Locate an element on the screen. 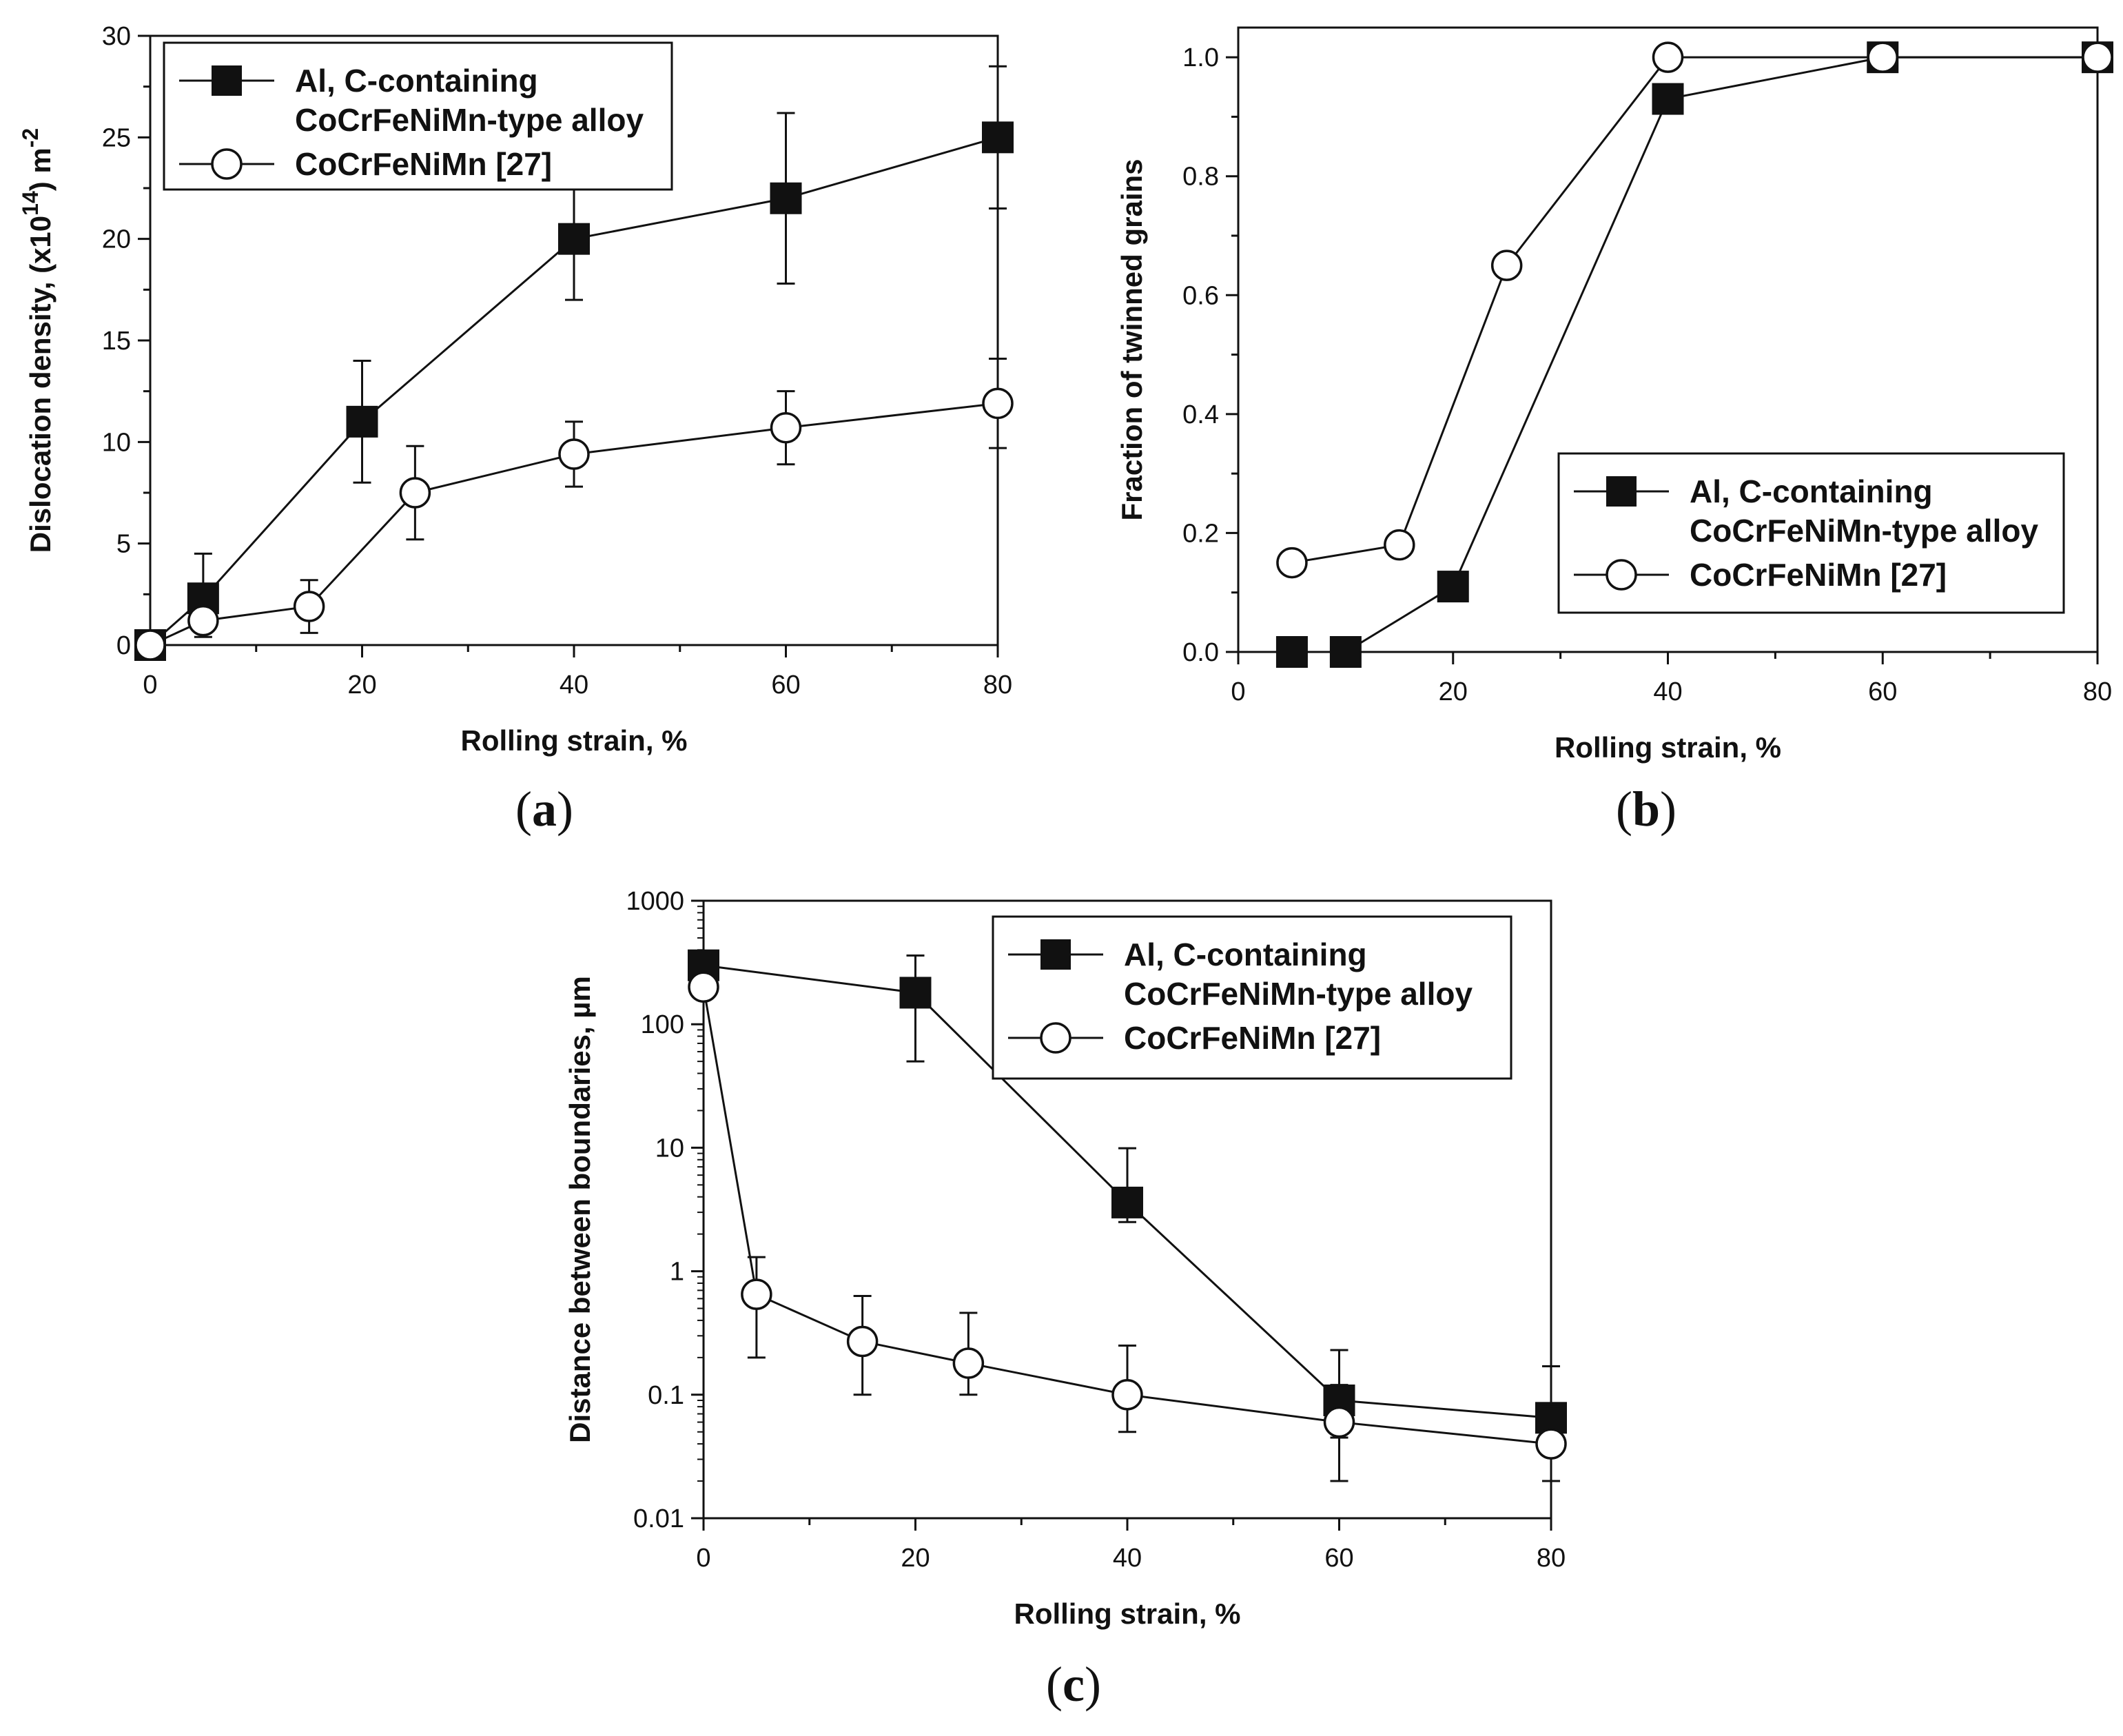  y-tick-label: 25 is located at coordinates (116, 137).